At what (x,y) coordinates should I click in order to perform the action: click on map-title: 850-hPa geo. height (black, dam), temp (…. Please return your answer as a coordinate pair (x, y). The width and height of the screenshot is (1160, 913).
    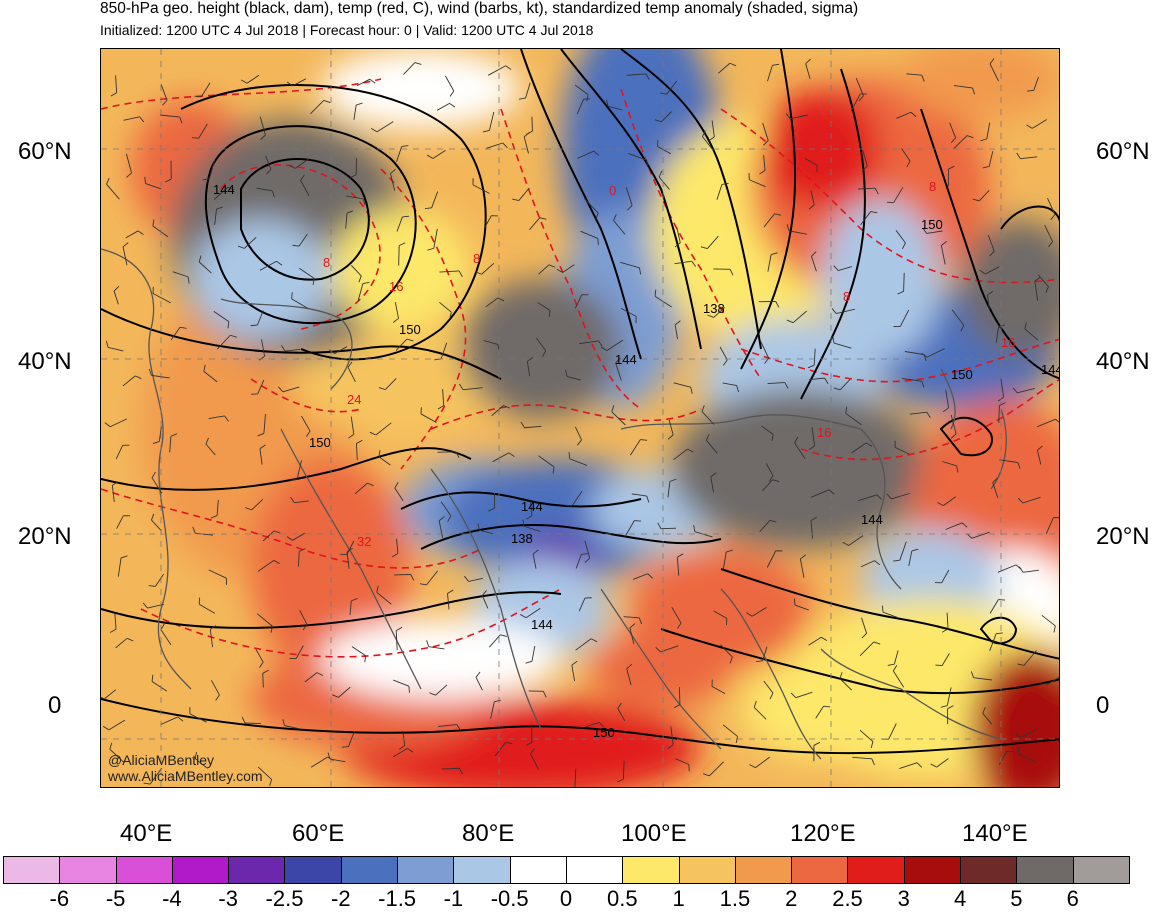
    Looking at the image, I should click on (479, 8).